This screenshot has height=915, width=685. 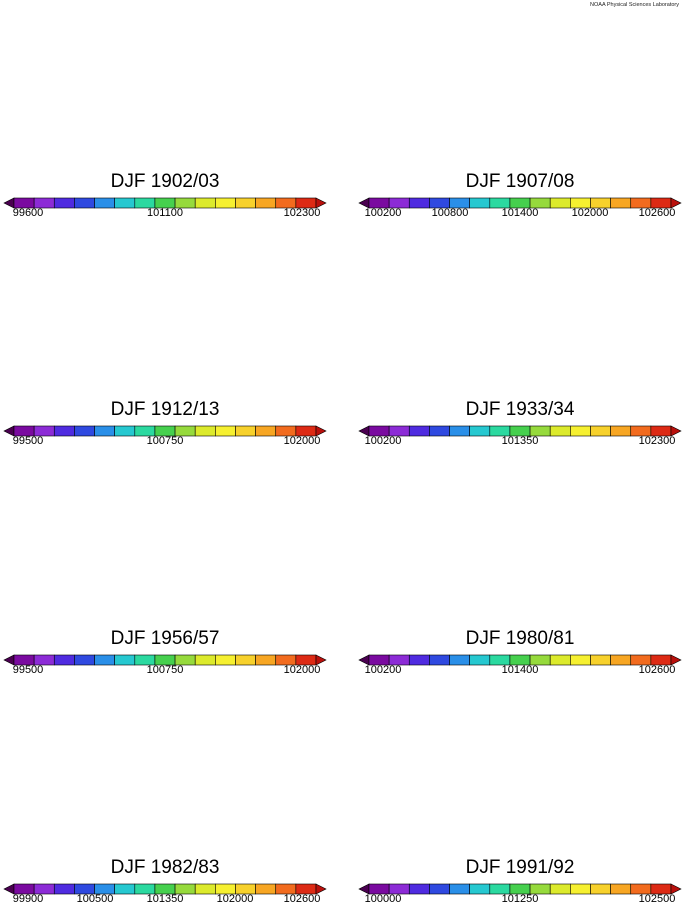 I want to click on map-panel: DJF 1956/57 99500 100750 102000, so click(x=165, y=569).